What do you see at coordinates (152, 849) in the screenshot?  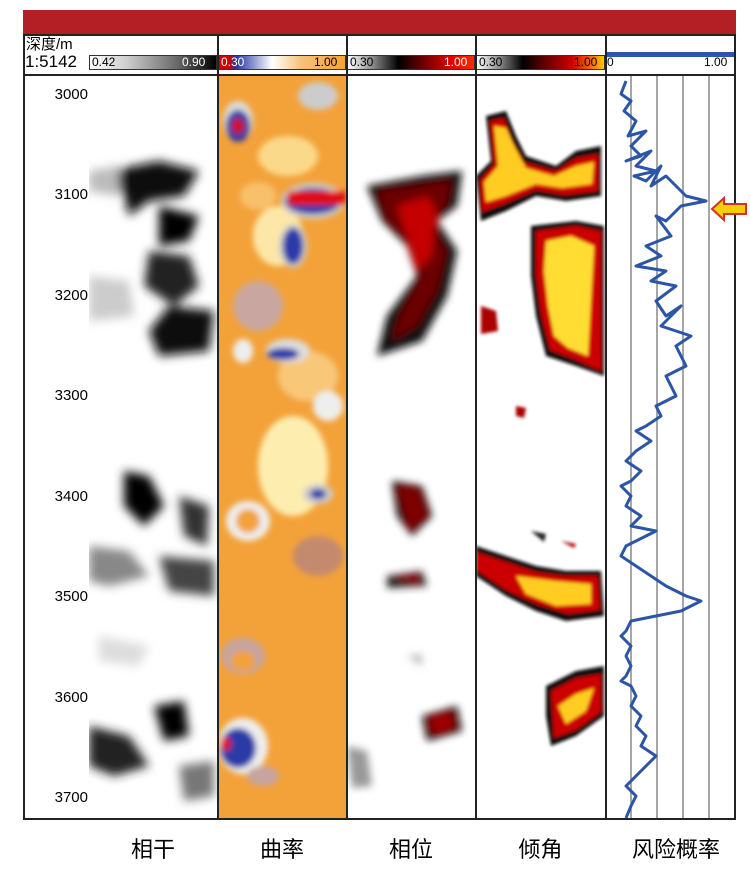 I see `track-label-coherence: 相干` at bounding box center [152, 849].